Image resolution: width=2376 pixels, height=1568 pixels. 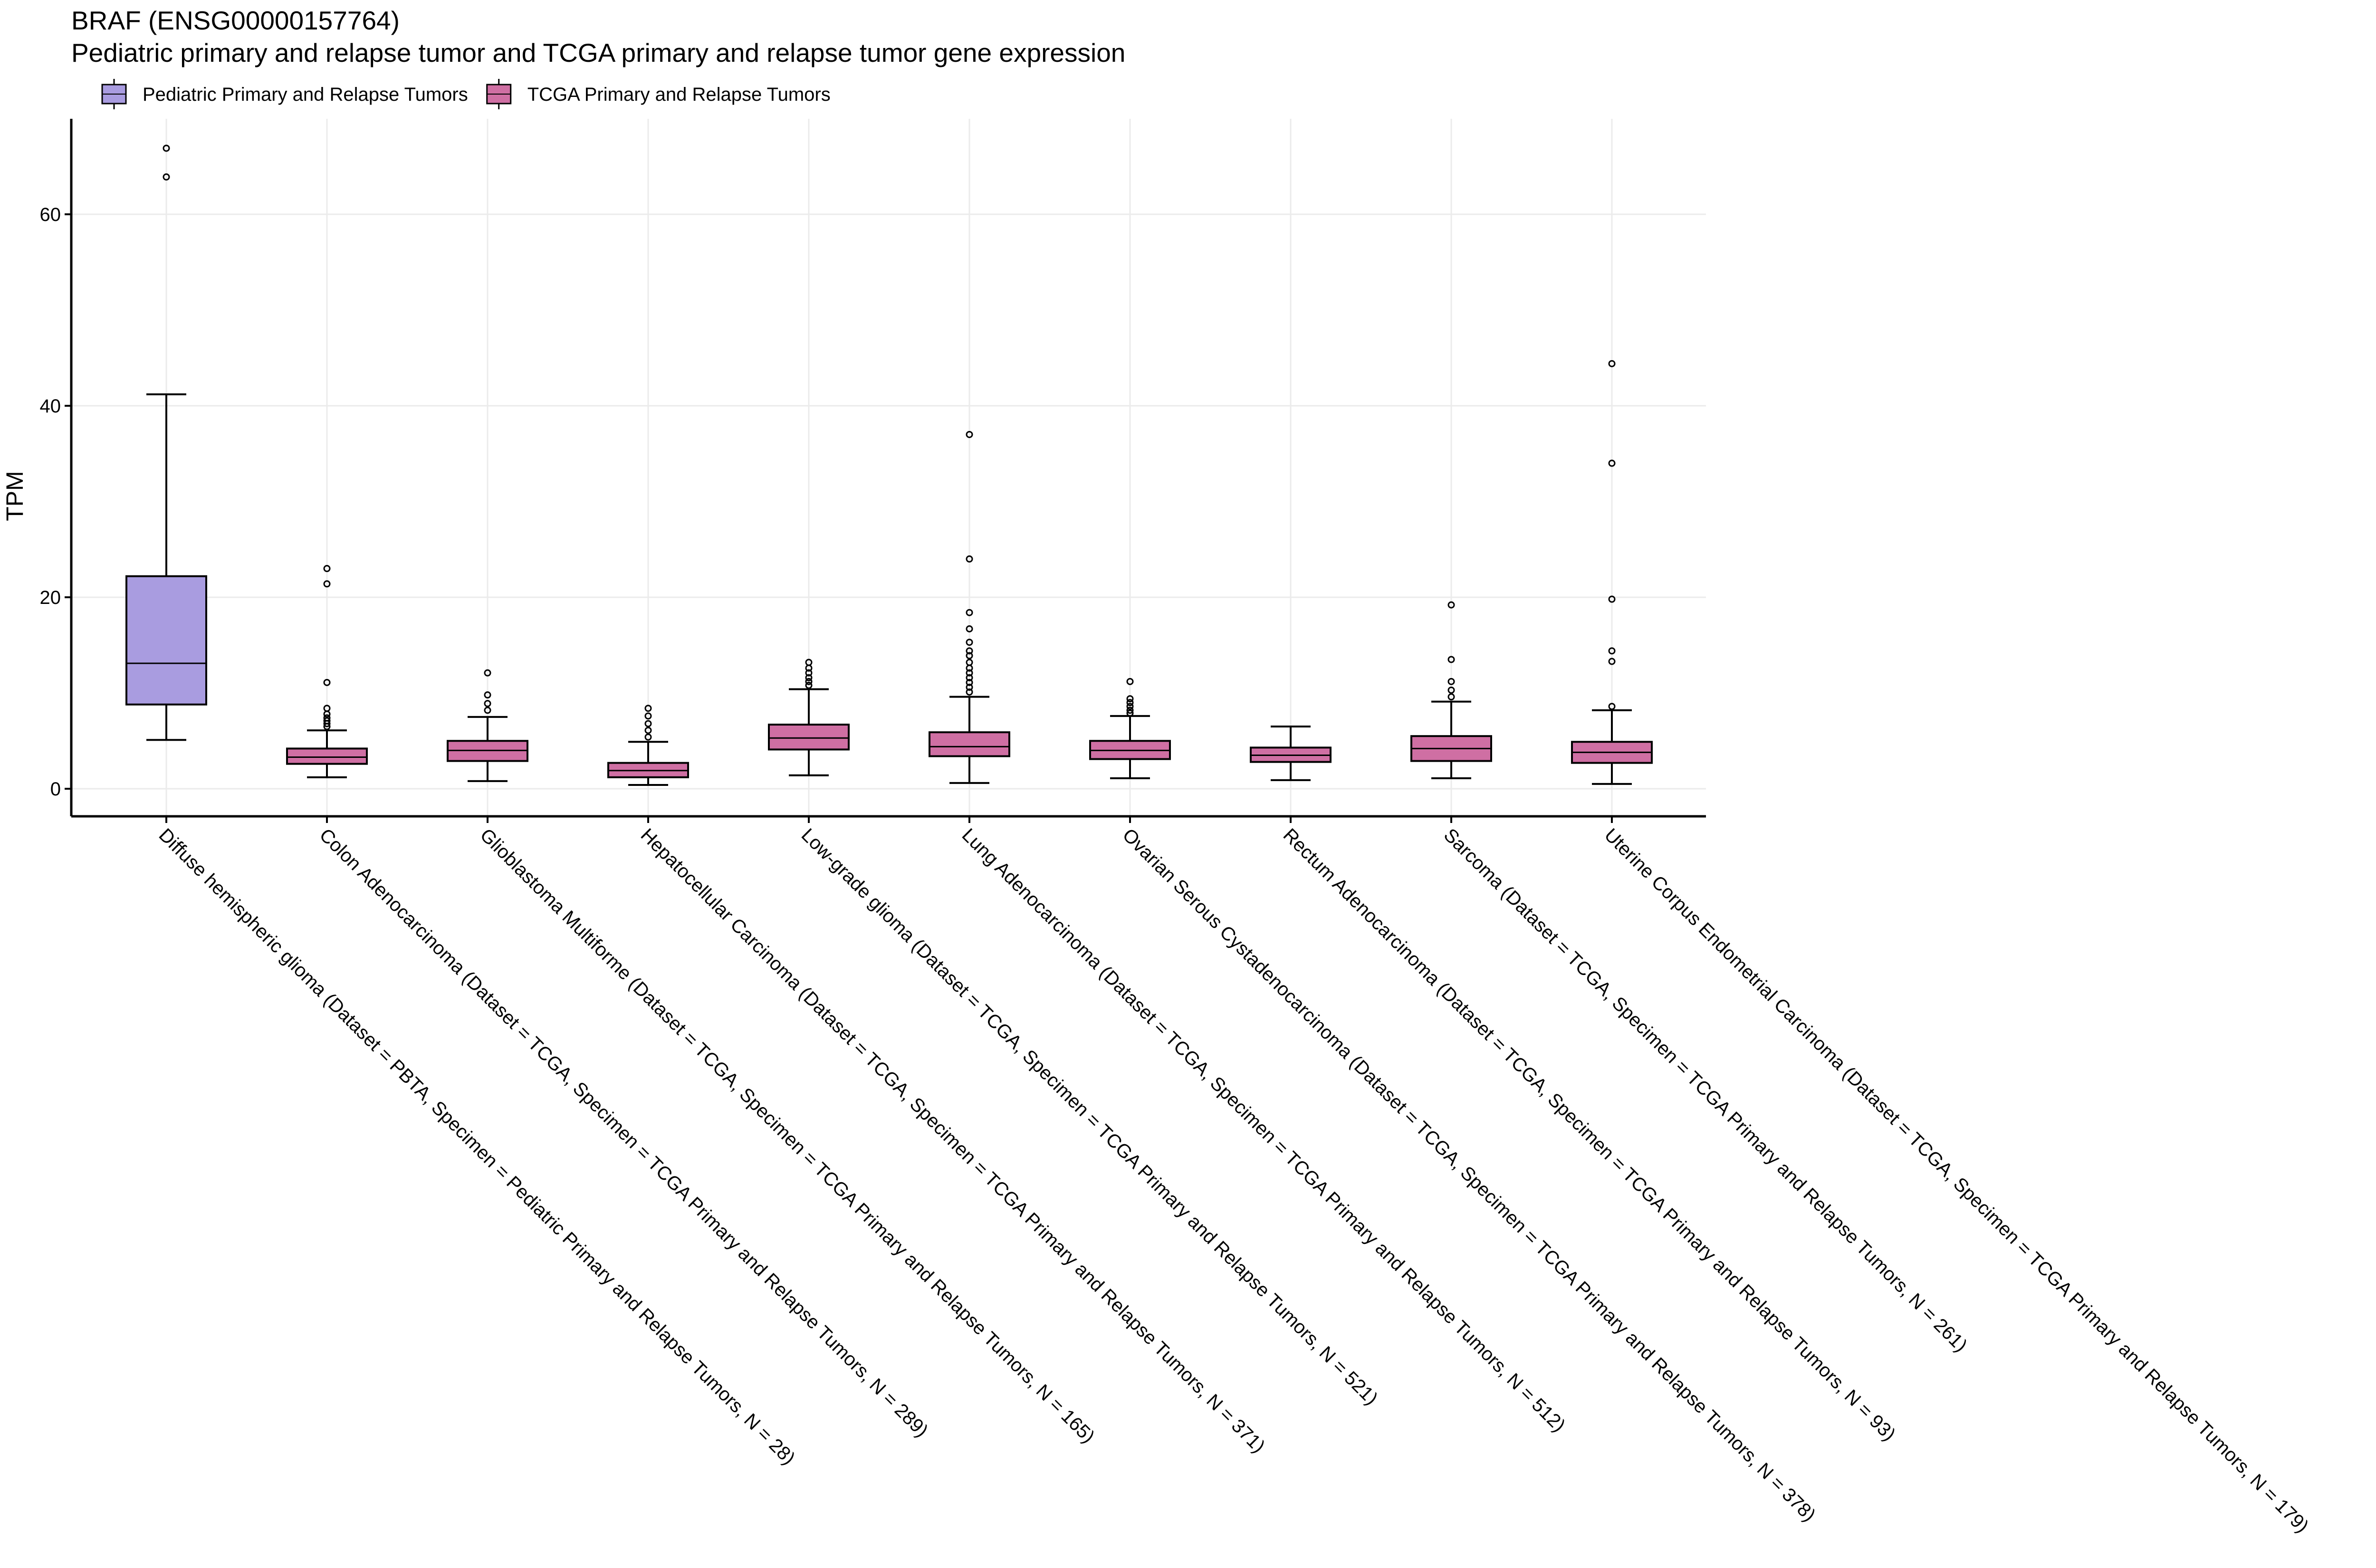 I want to click on legend-item-1: TCGA Primary and Relapse Tumors, so click(x=658, y=94).